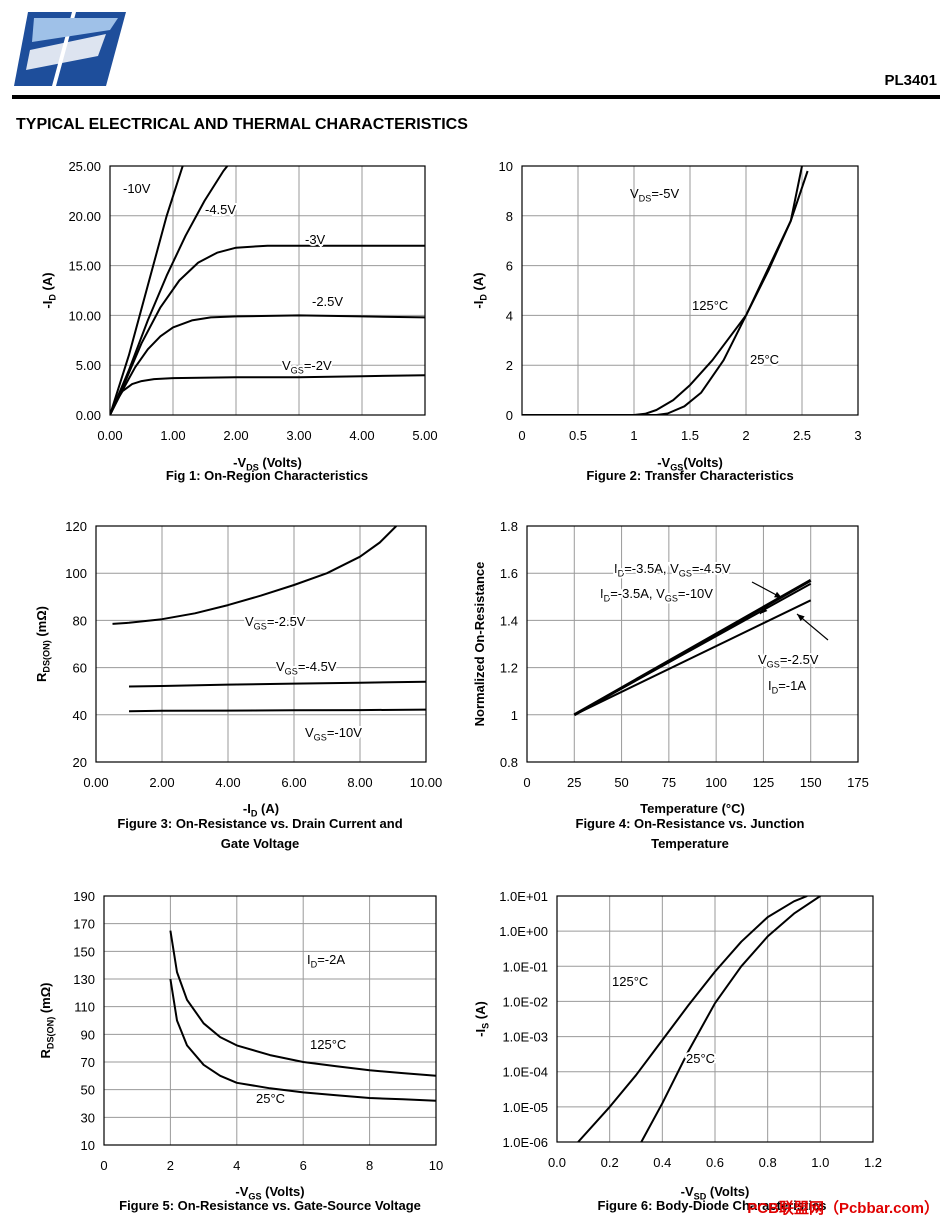 This screenshot has width=947, height=1222. Describe the element at coordinates (88, 1062) in the screenshot. I see `fig5-ytick-label: 70` at that location.